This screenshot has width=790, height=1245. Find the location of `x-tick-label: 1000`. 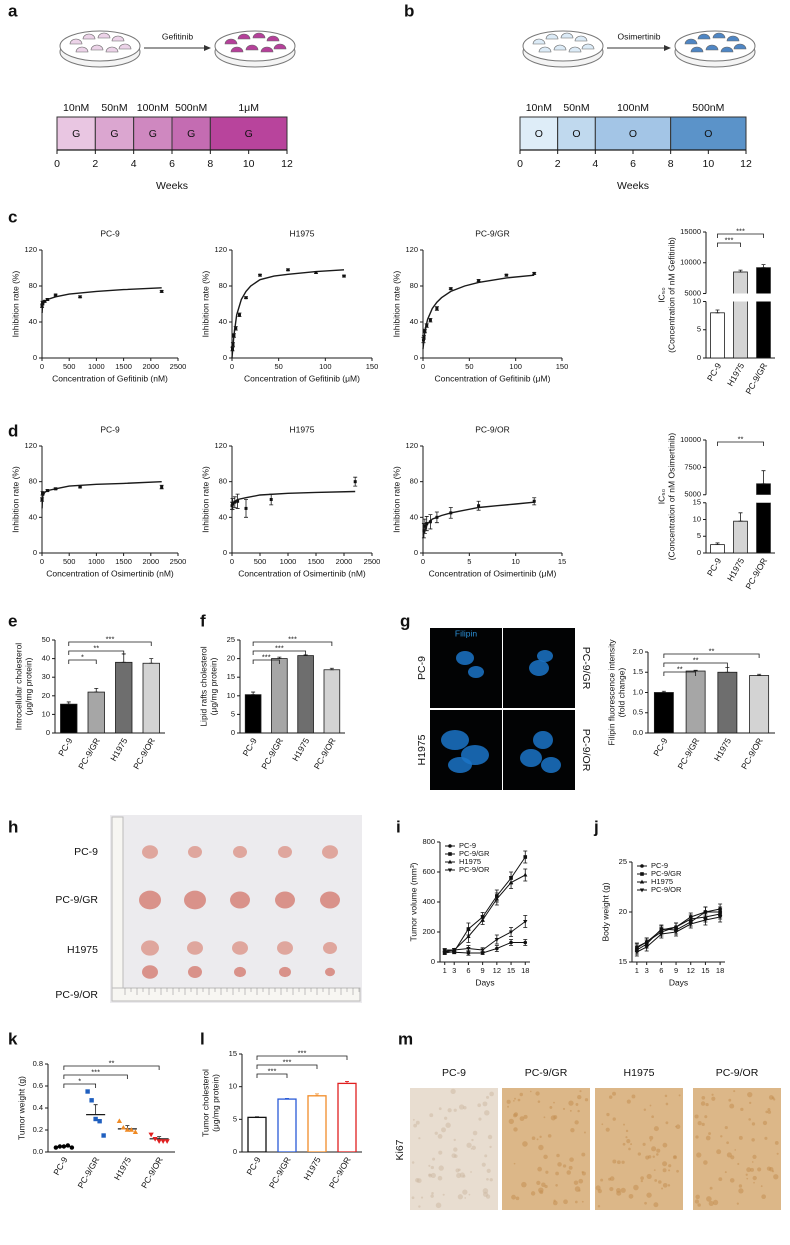

x-tick-label: 1000 is located at coordinates (288, 561).